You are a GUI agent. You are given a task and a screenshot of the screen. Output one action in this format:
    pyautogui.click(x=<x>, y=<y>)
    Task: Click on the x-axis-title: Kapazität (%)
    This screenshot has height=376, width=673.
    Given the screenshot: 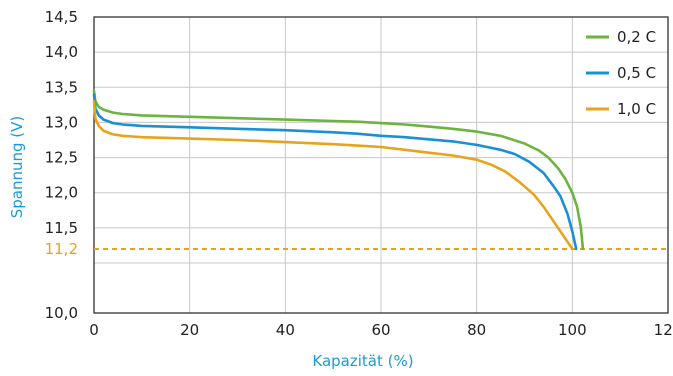 What is the action you would take?
    pyautogui.click(x=362, y=361)
    